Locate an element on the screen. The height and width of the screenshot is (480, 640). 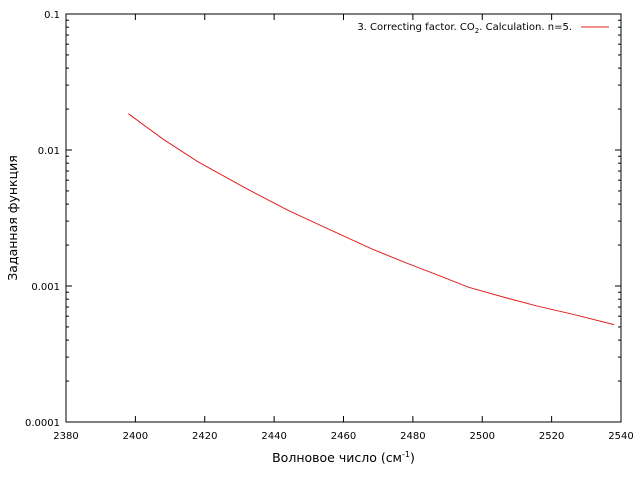
y-tick-label: 0.1 is located at coordinates (52, 15).